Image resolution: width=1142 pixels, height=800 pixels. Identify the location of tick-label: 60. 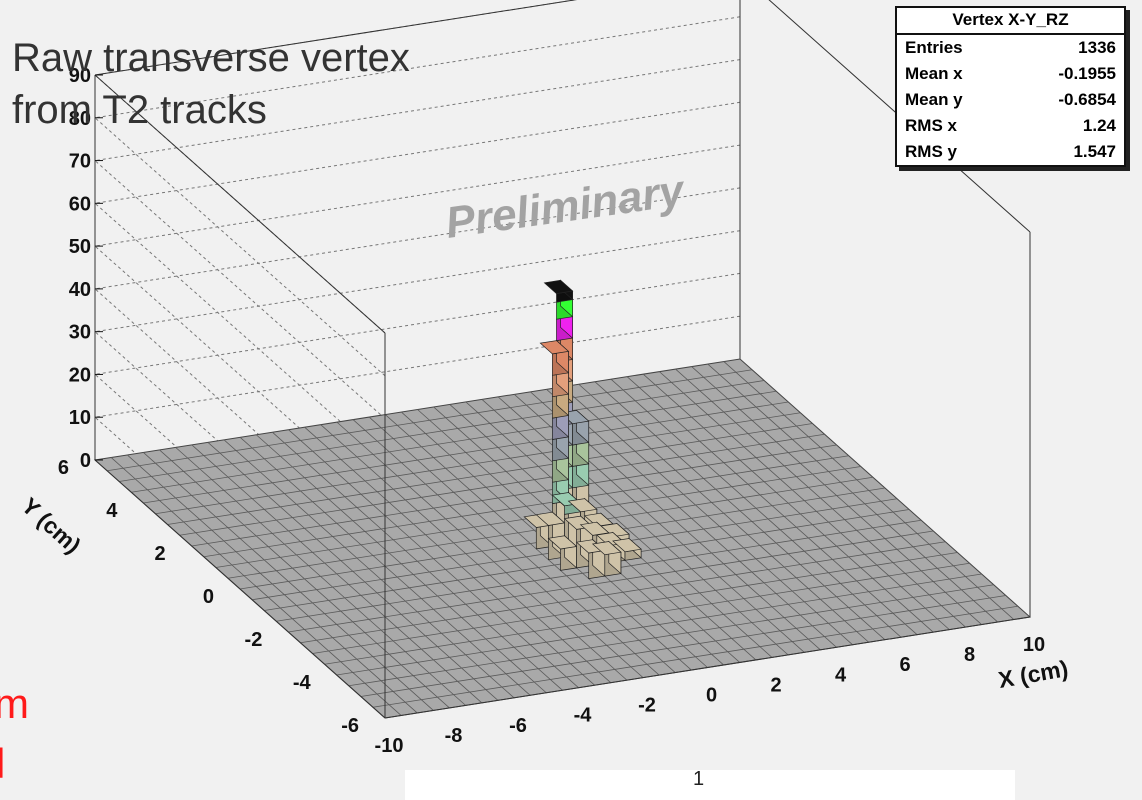
(80, 204).